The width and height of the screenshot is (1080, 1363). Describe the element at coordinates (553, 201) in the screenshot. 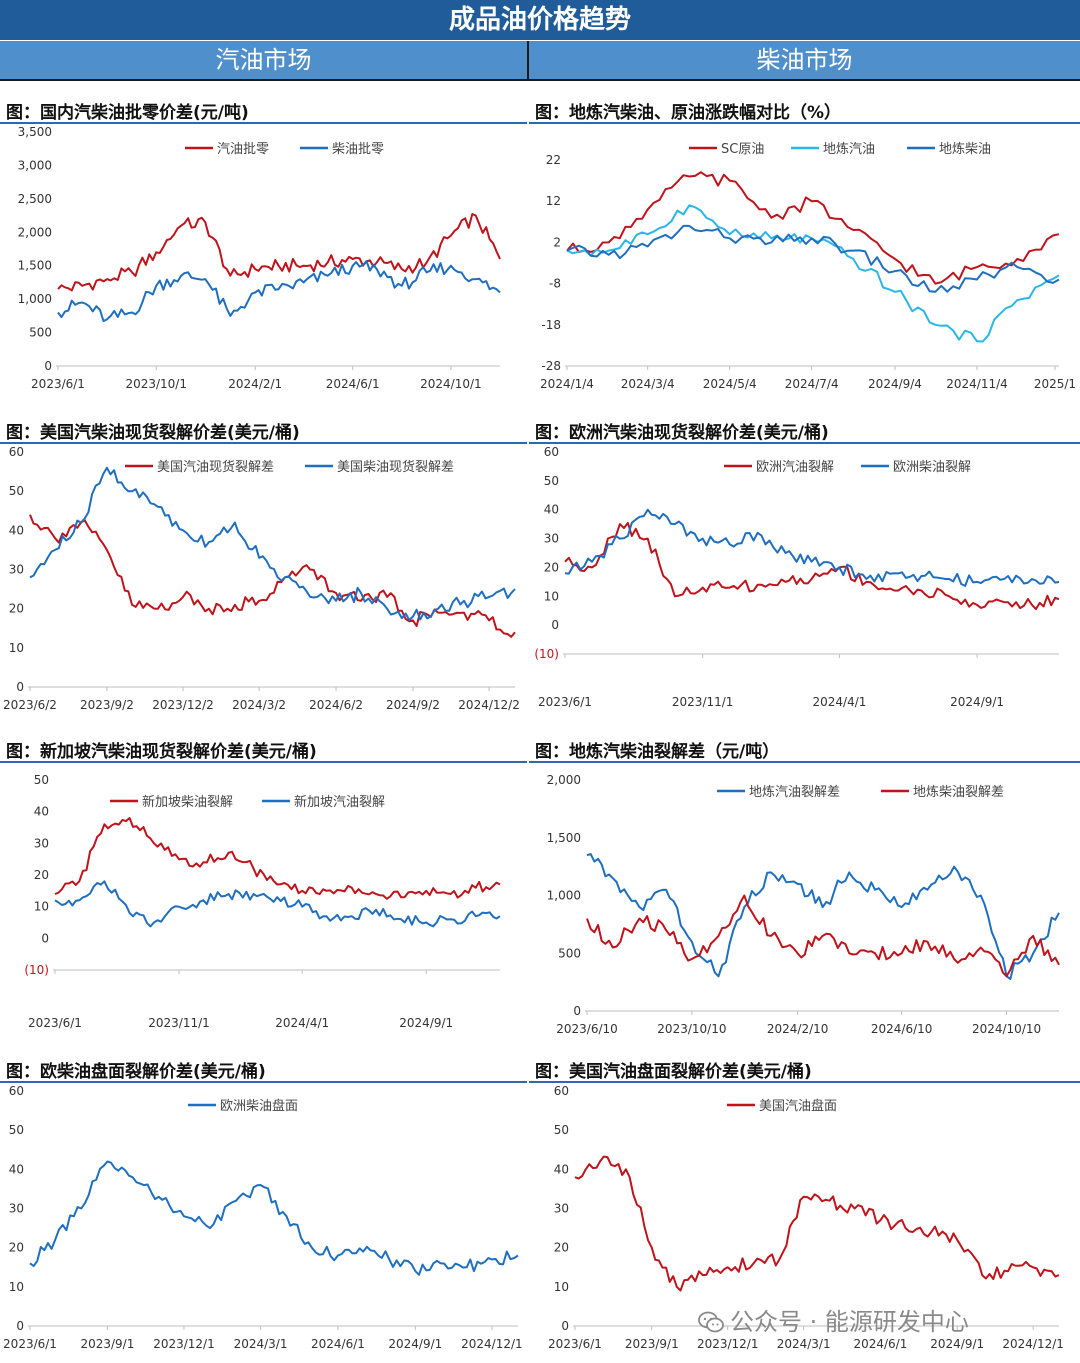

I see `y-tick-label: 12` at that location.